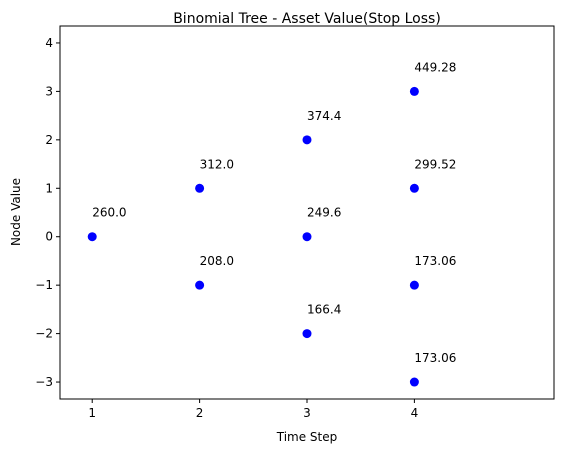  What do you see at coordinates (49, 91) in the screenshot?
I see `y-tick-label: 3` at bounding box center [49, 91].